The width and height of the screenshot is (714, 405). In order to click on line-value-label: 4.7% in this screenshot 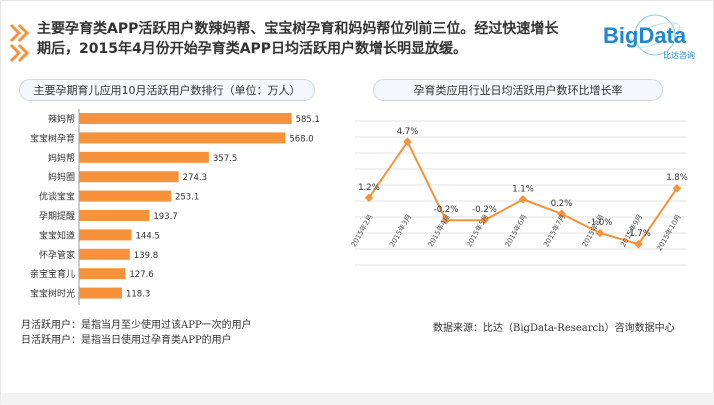, I will do `click(408, 132)`.